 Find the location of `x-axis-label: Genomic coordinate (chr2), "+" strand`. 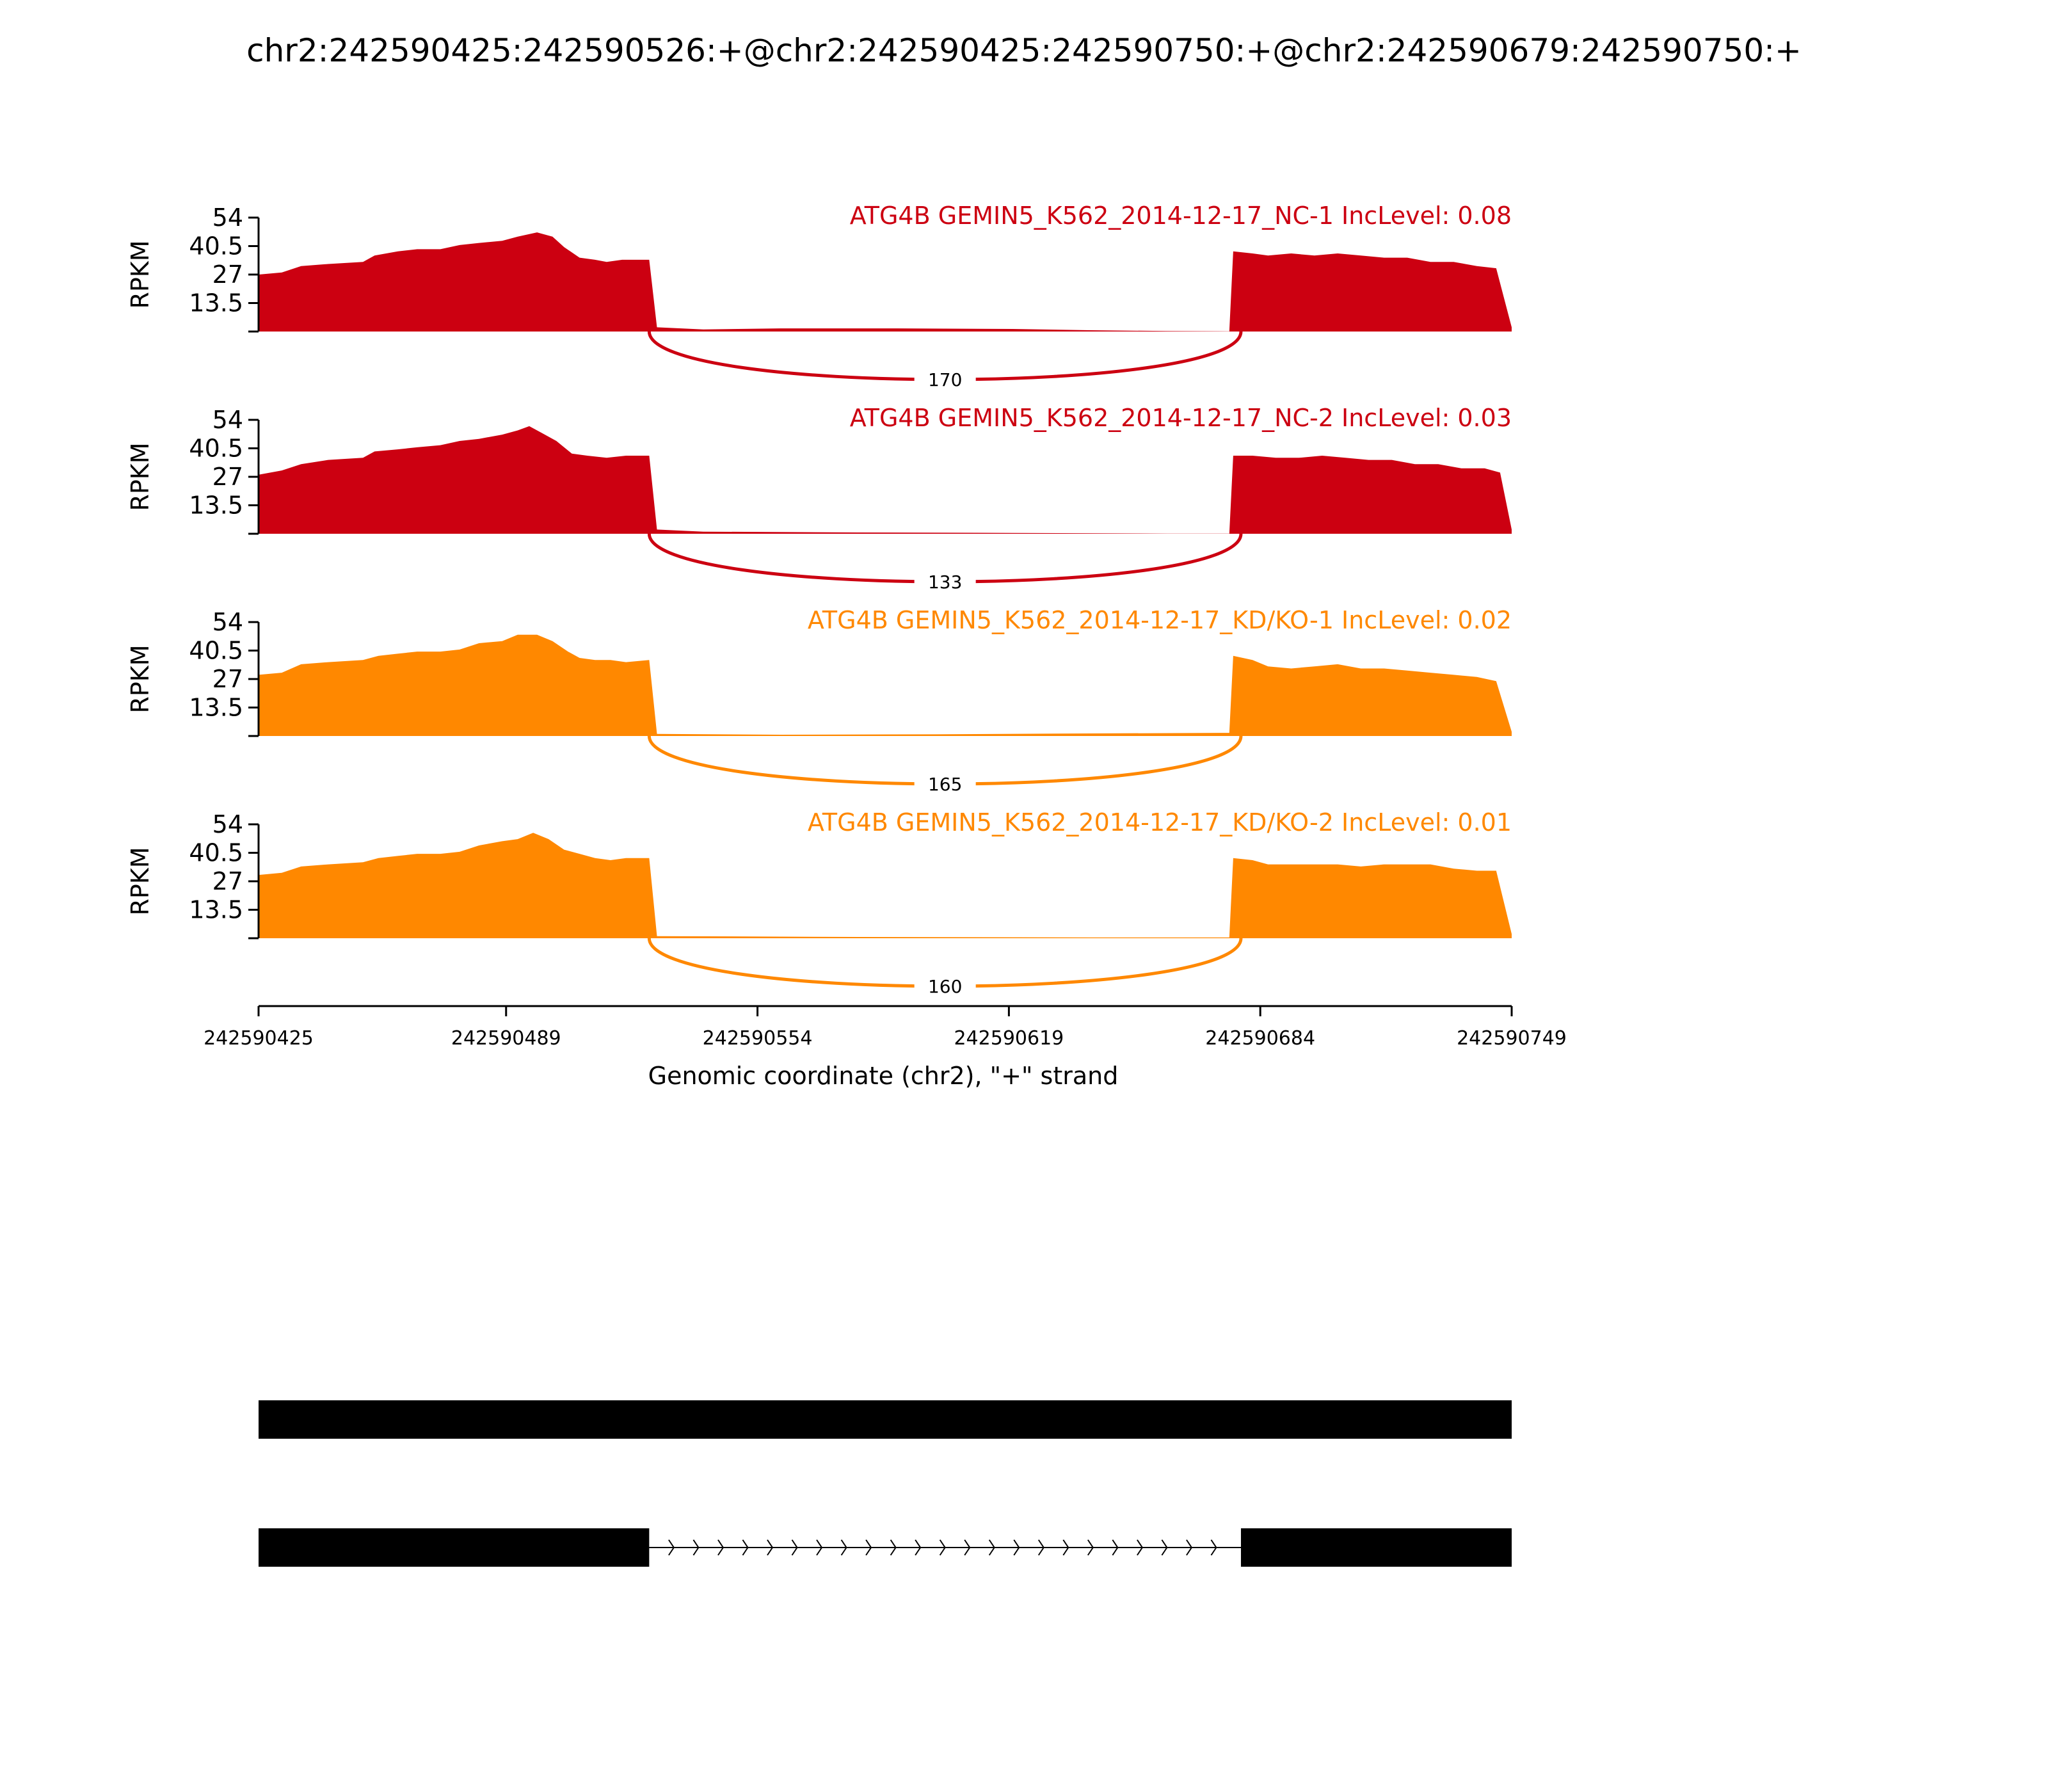

x-axis-label: Genomic coordinate (chr2), "+" strand is located at coordinates (883, 1076).